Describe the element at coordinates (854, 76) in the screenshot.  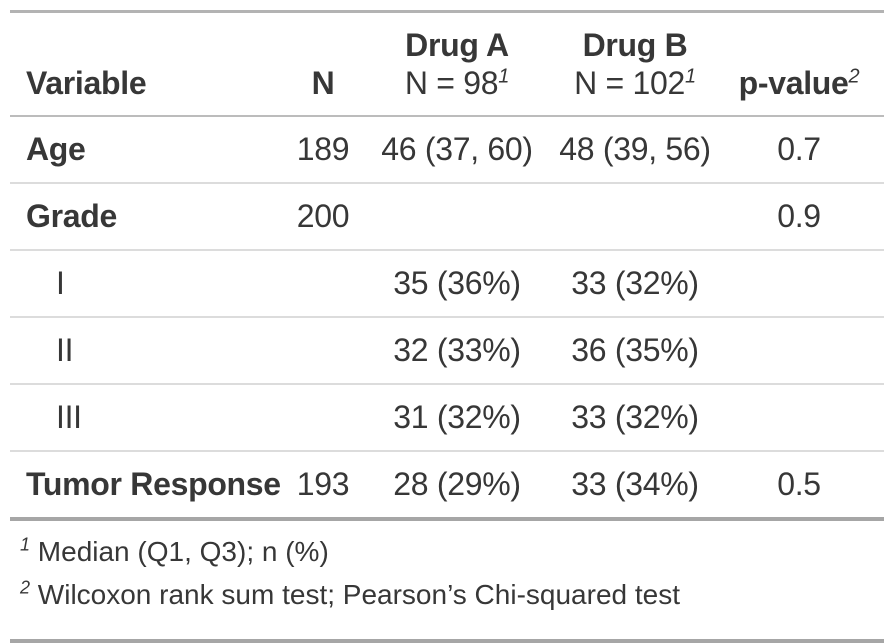
I see `footnote-ref-2: 2` at that location.